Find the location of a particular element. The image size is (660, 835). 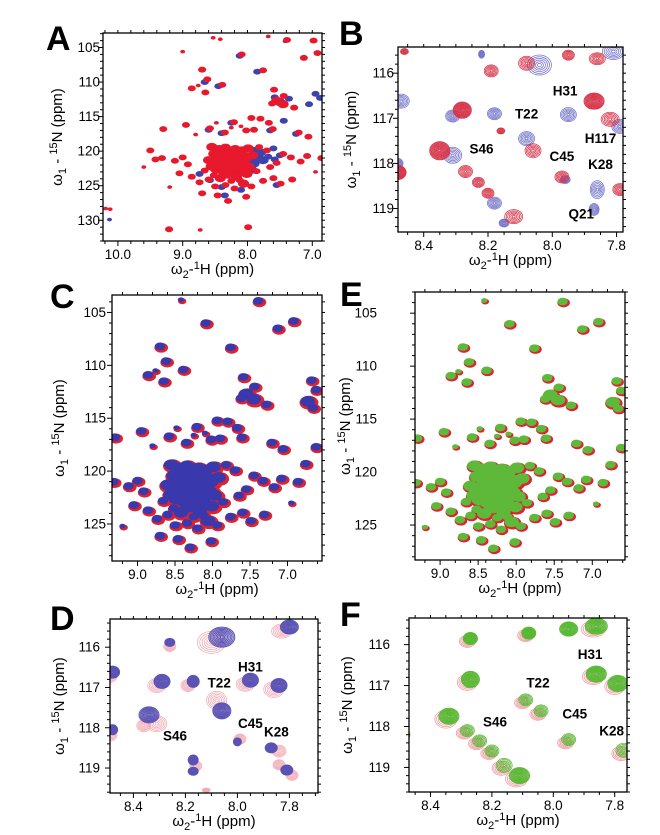

svg-text: 116 is located at coordinates (89, 647).